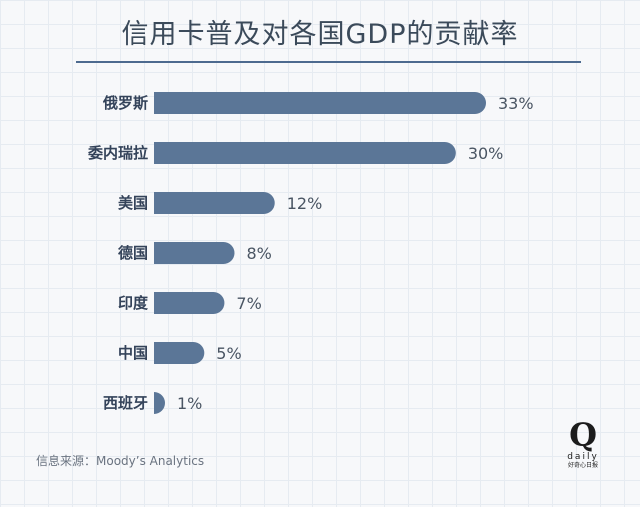 This screenshot has height=507, width=640. What do you see at coordinates (125, 103) in the screenshot?
I see `category-label: 俄罗斯` at bounding box center [125, 103].